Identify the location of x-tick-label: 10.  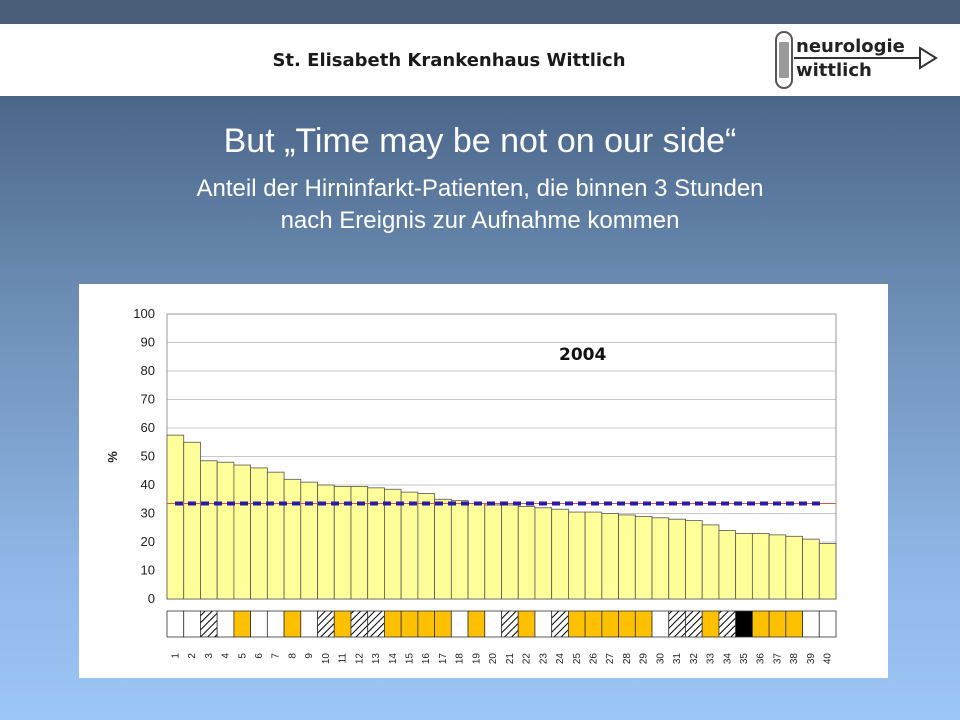
(326, 659).